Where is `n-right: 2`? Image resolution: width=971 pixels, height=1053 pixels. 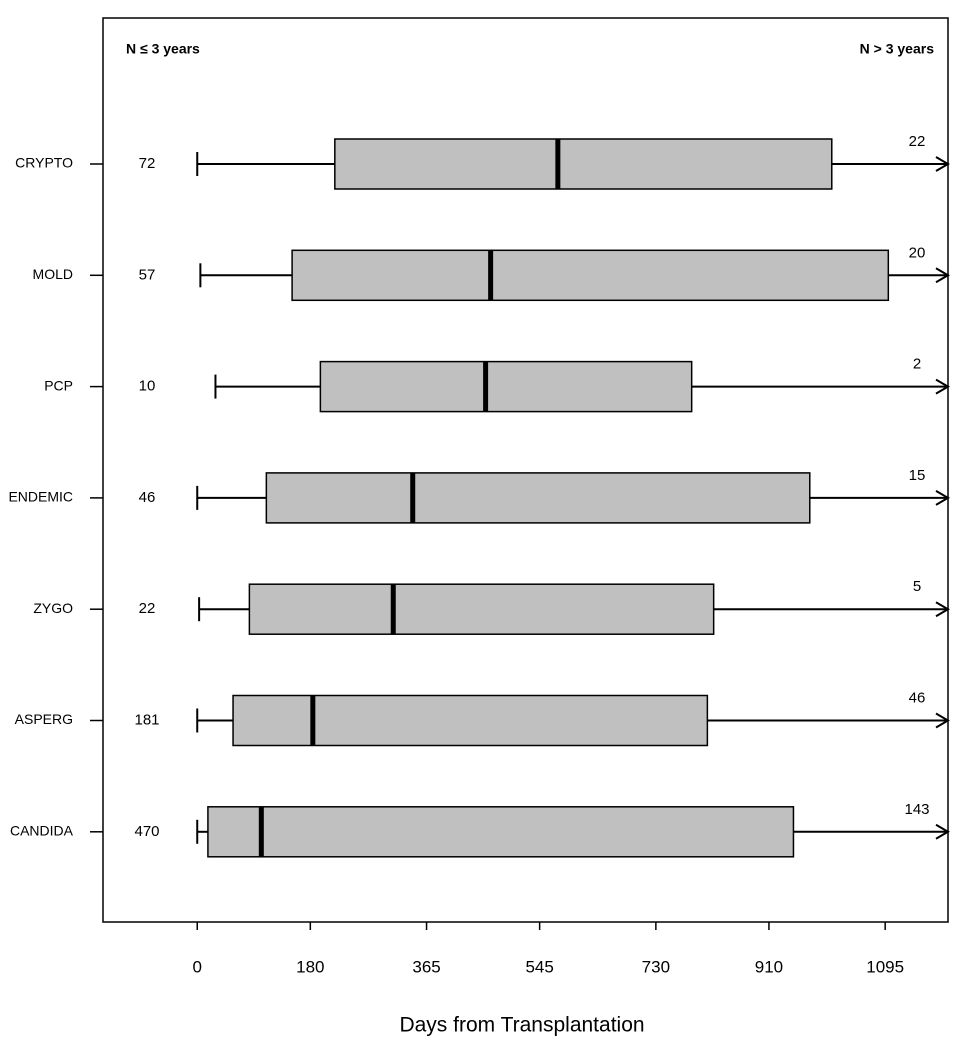
n-right: 2 is located at coordinates (917, 364).